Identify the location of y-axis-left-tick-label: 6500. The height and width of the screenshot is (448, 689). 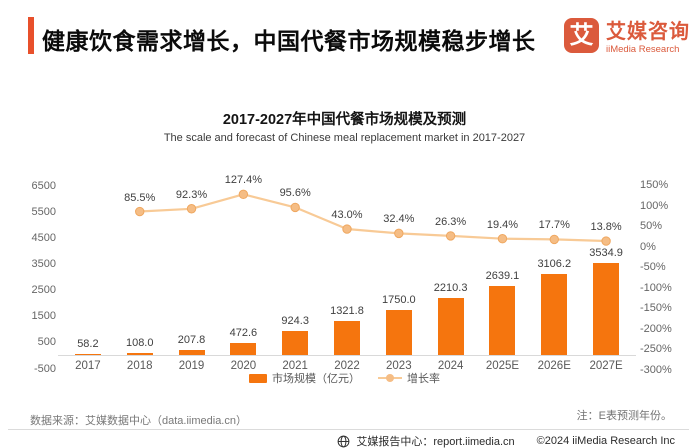
(43, 185).